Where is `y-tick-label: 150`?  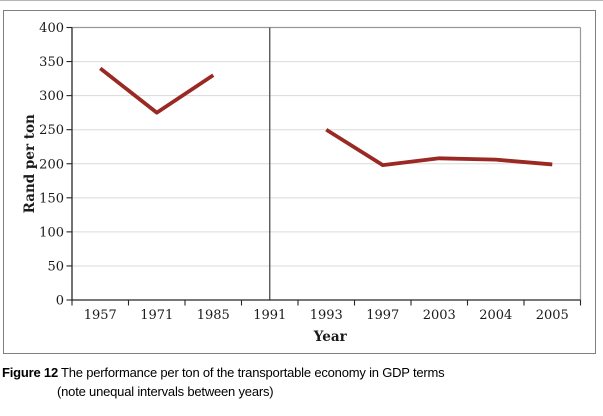
y-tick-label: 150 is located at coordinates (51, 198).